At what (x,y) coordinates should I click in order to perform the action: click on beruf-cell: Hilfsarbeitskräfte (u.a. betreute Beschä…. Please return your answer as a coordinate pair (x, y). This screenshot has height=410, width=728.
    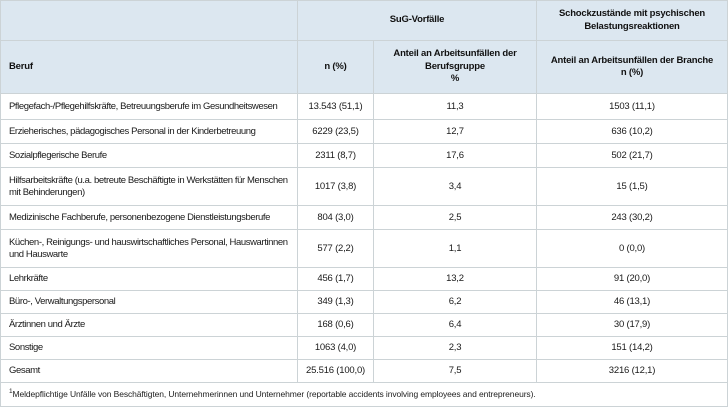
    Looking at the image, I should click on (149, 186).